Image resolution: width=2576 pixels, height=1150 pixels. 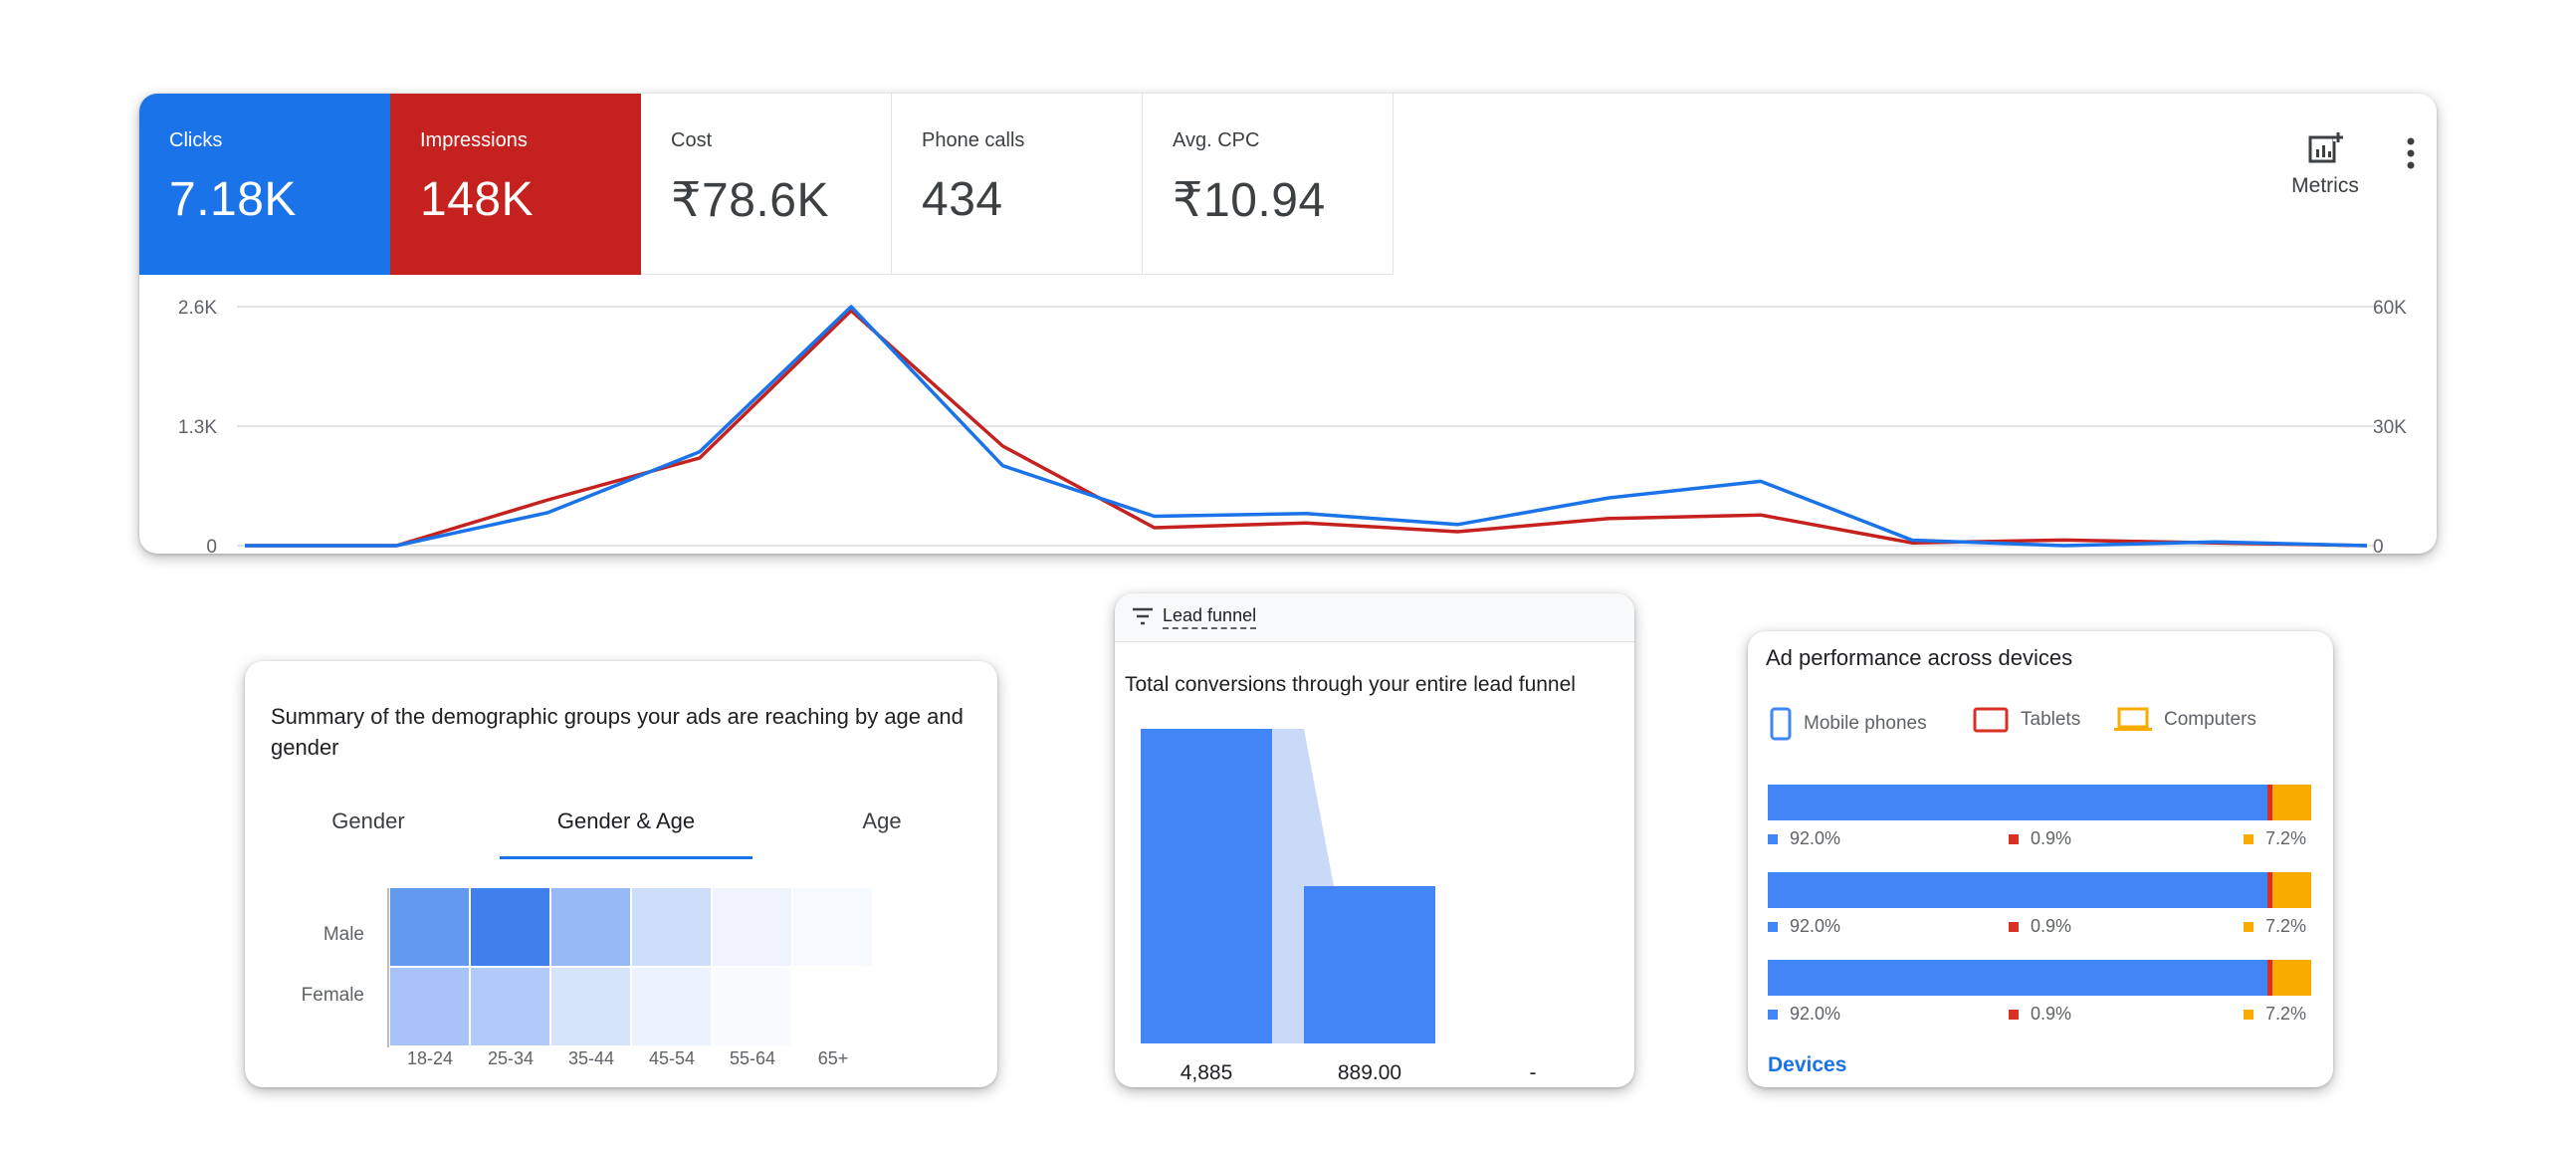 What do you see at coordinates (833, 1058) in the screenshot?
I see `column-label: 65+` at bounding box center [833, 1058].